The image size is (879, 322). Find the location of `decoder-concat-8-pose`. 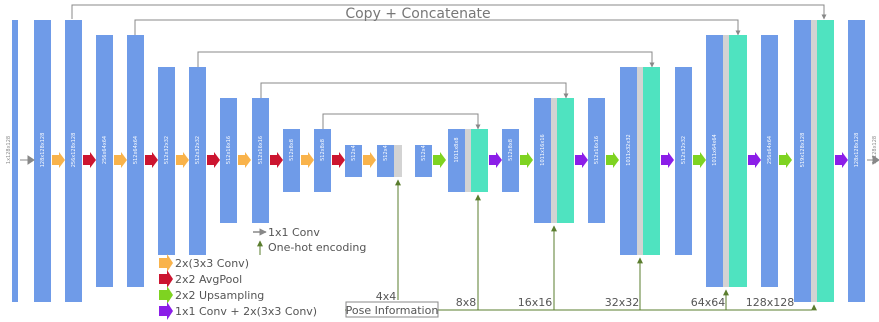

decoder-concat-8-pose is located at coordinates (468, 160).